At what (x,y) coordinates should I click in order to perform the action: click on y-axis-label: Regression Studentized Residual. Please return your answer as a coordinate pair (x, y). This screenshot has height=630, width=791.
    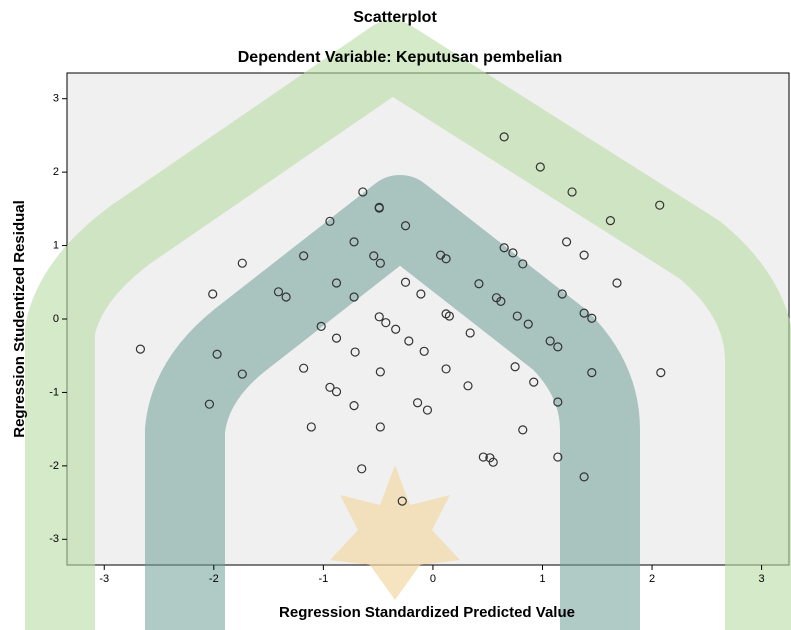
    Looking at the image, I should click on (19, 319).